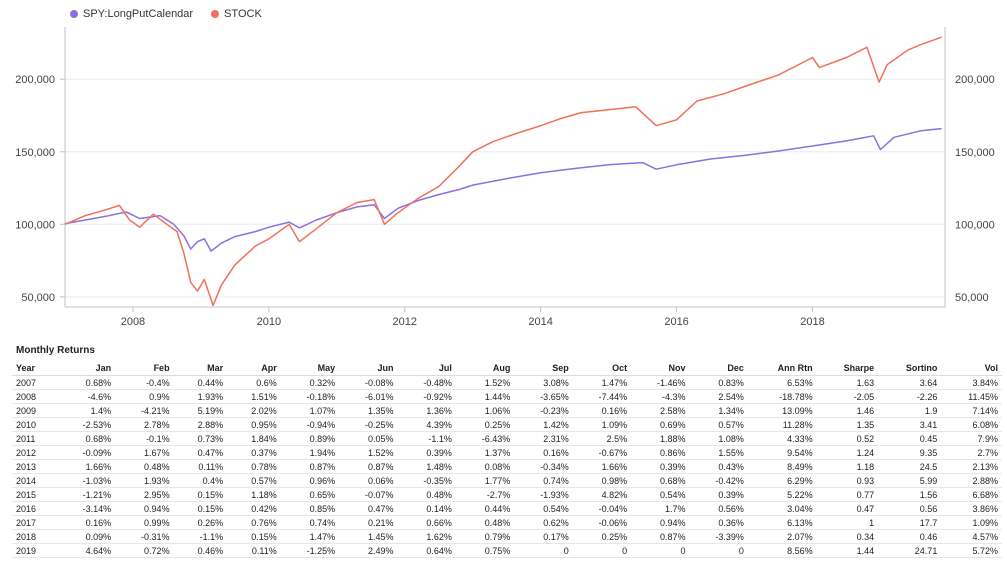 The image size is (1007, 581). Describe the element at coordinates (310, 480) in the screenshot. I see `table-cell: 0.96%` at that location.